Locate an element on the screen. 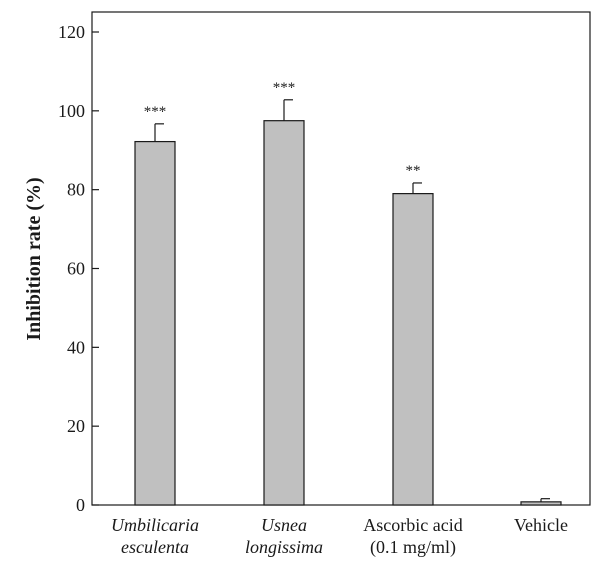 This screenshot has height=563, width=594. y-tick-label-60: 60 is located at coordinates (76, 269).